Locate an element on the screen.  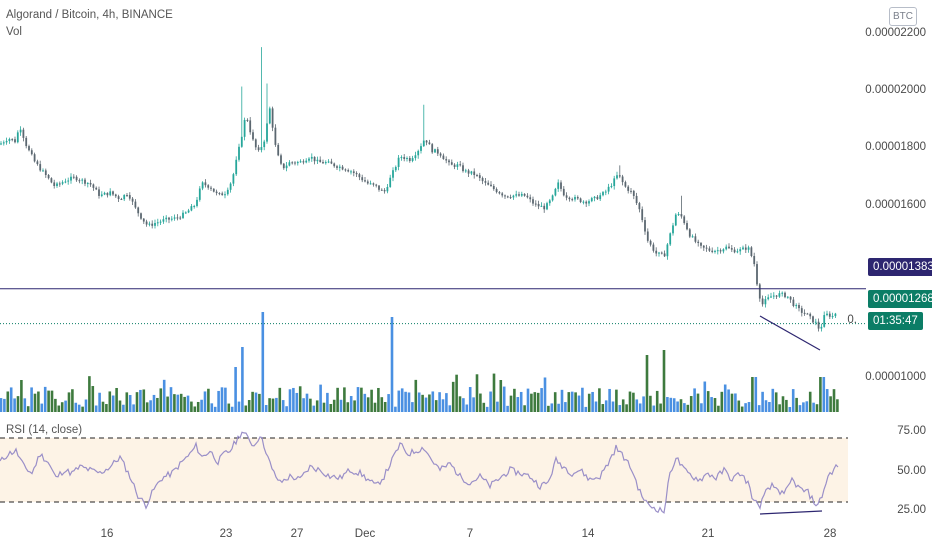
x-tick: 23 is located at coordinates (226, 534).